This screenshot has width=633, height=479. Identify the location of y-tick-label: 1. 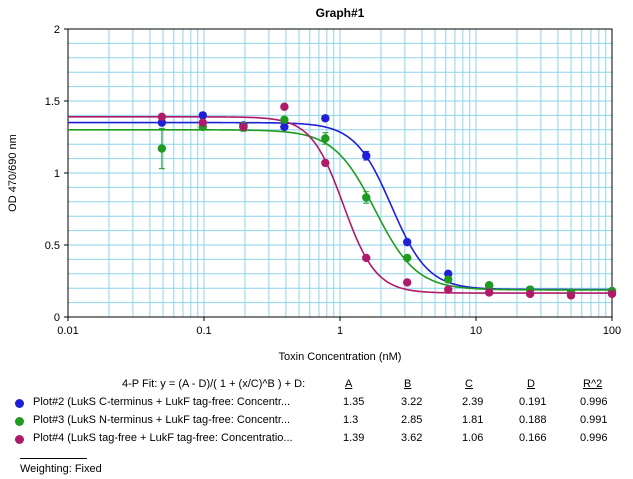
(57, 174).